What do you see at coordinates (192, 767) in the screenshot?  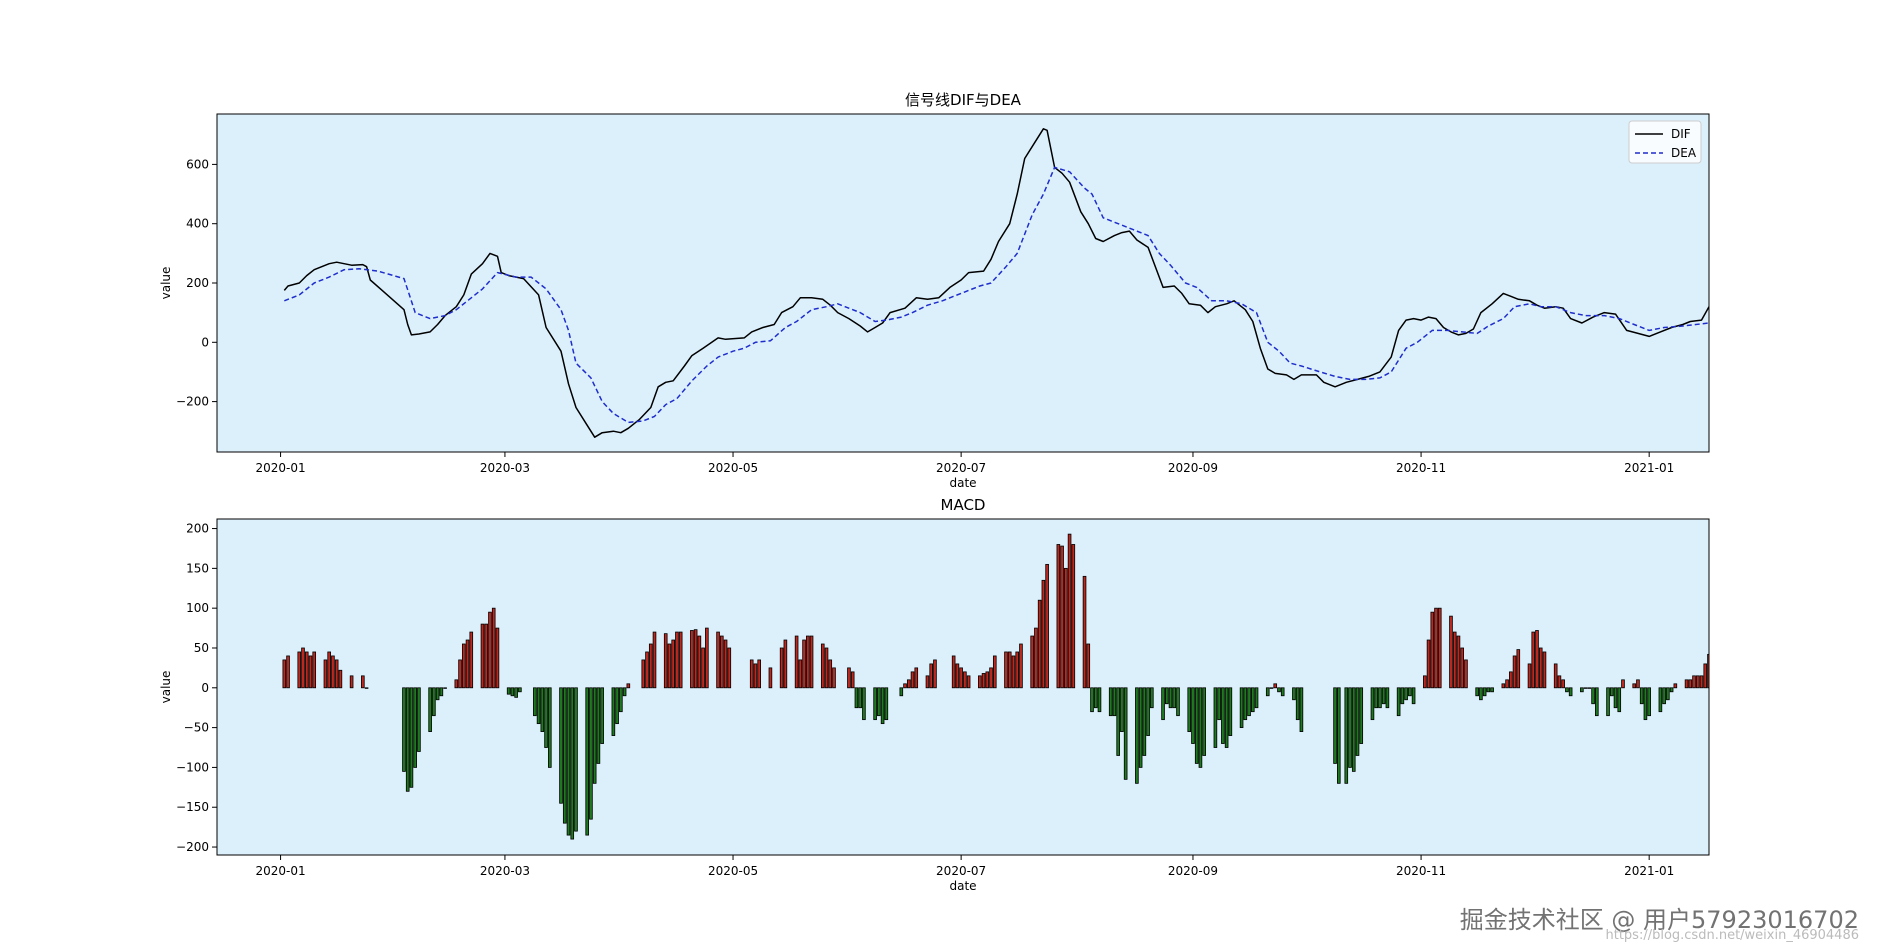 I see `y-tick-label: −100` at bounding box center [192, 767].